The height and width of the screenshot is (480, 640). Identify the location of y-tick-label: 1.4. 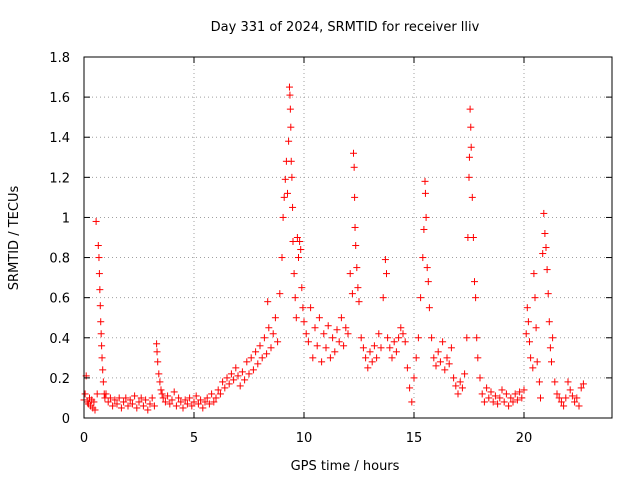
(59, 138).